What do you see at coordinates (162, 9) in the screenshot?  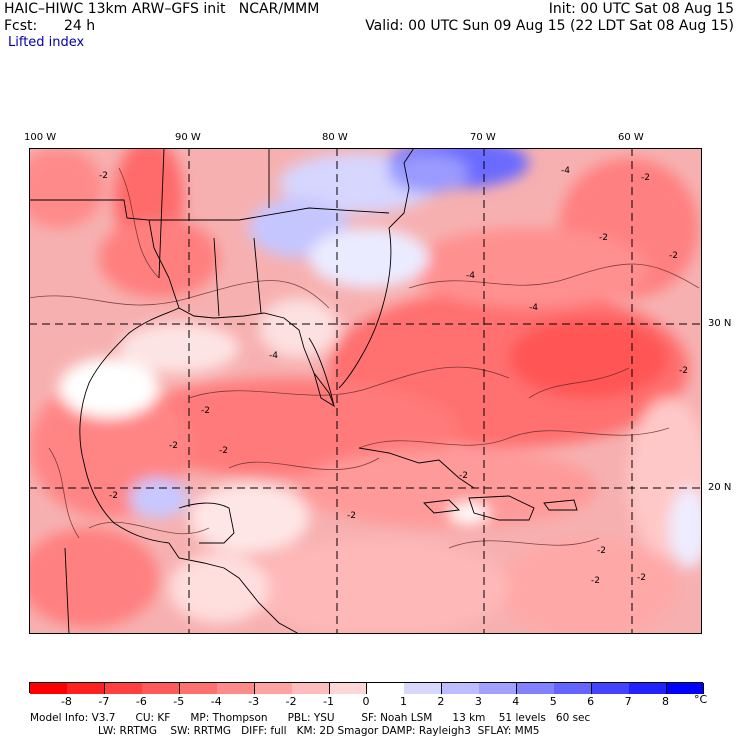 I see `model-title: HAIC–HIWC 13km ARW–GFS init NCAR/MMM` at bounding box center [162, 9].